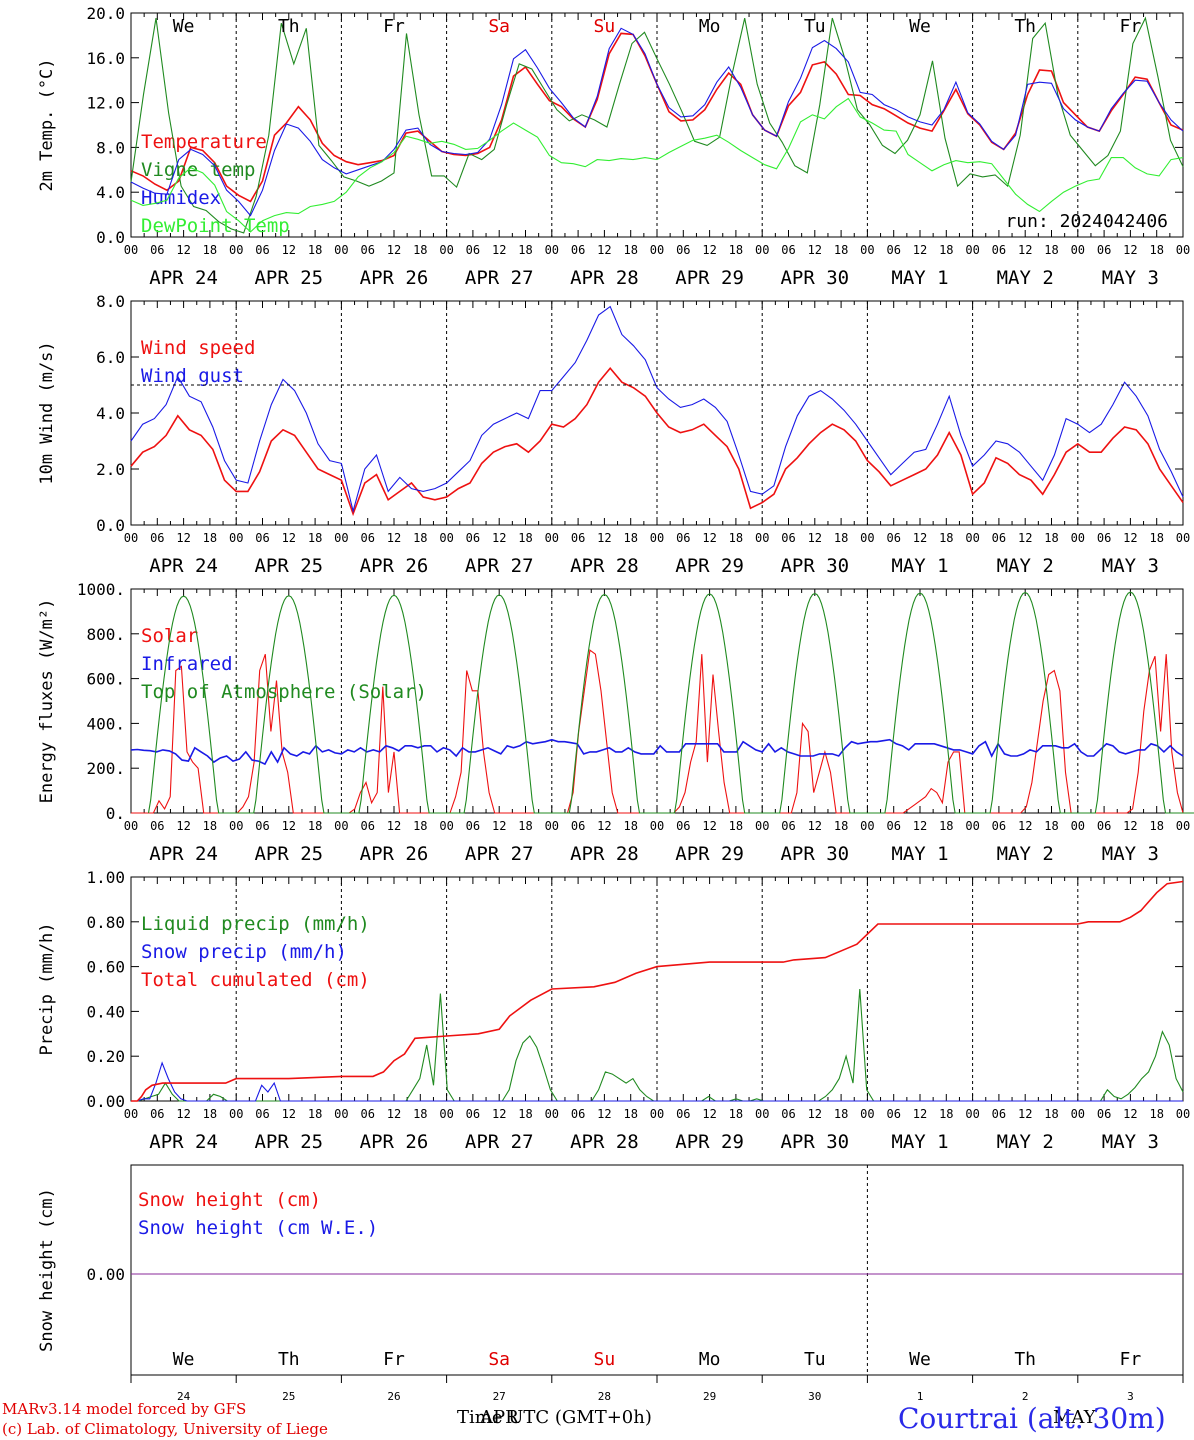 This screenshot has height=1440, width=1194. I want to click on y-tick-label: 0.0, so click(110, 237).